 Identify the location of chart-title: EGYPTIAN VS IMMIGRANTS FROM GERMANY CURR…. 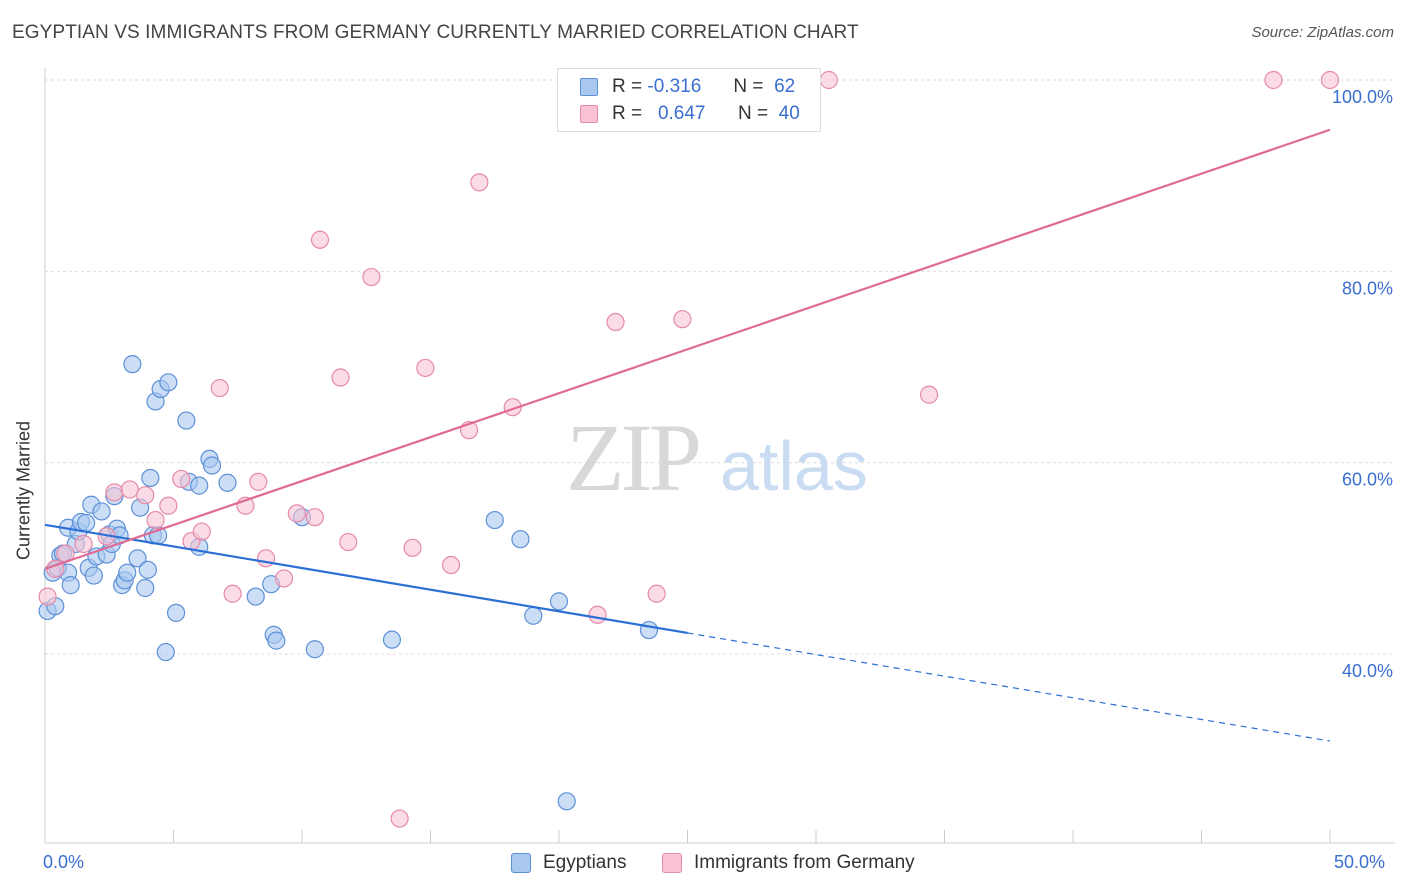
(435, 32).